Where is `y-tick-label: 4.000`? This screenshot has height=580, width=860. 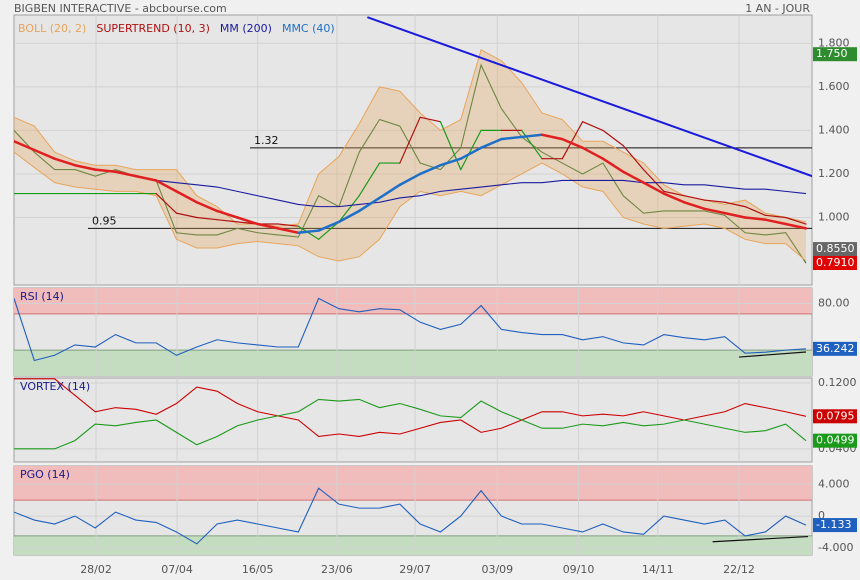
y-tick-label: 4.000 is located at coordinates (834, 483).